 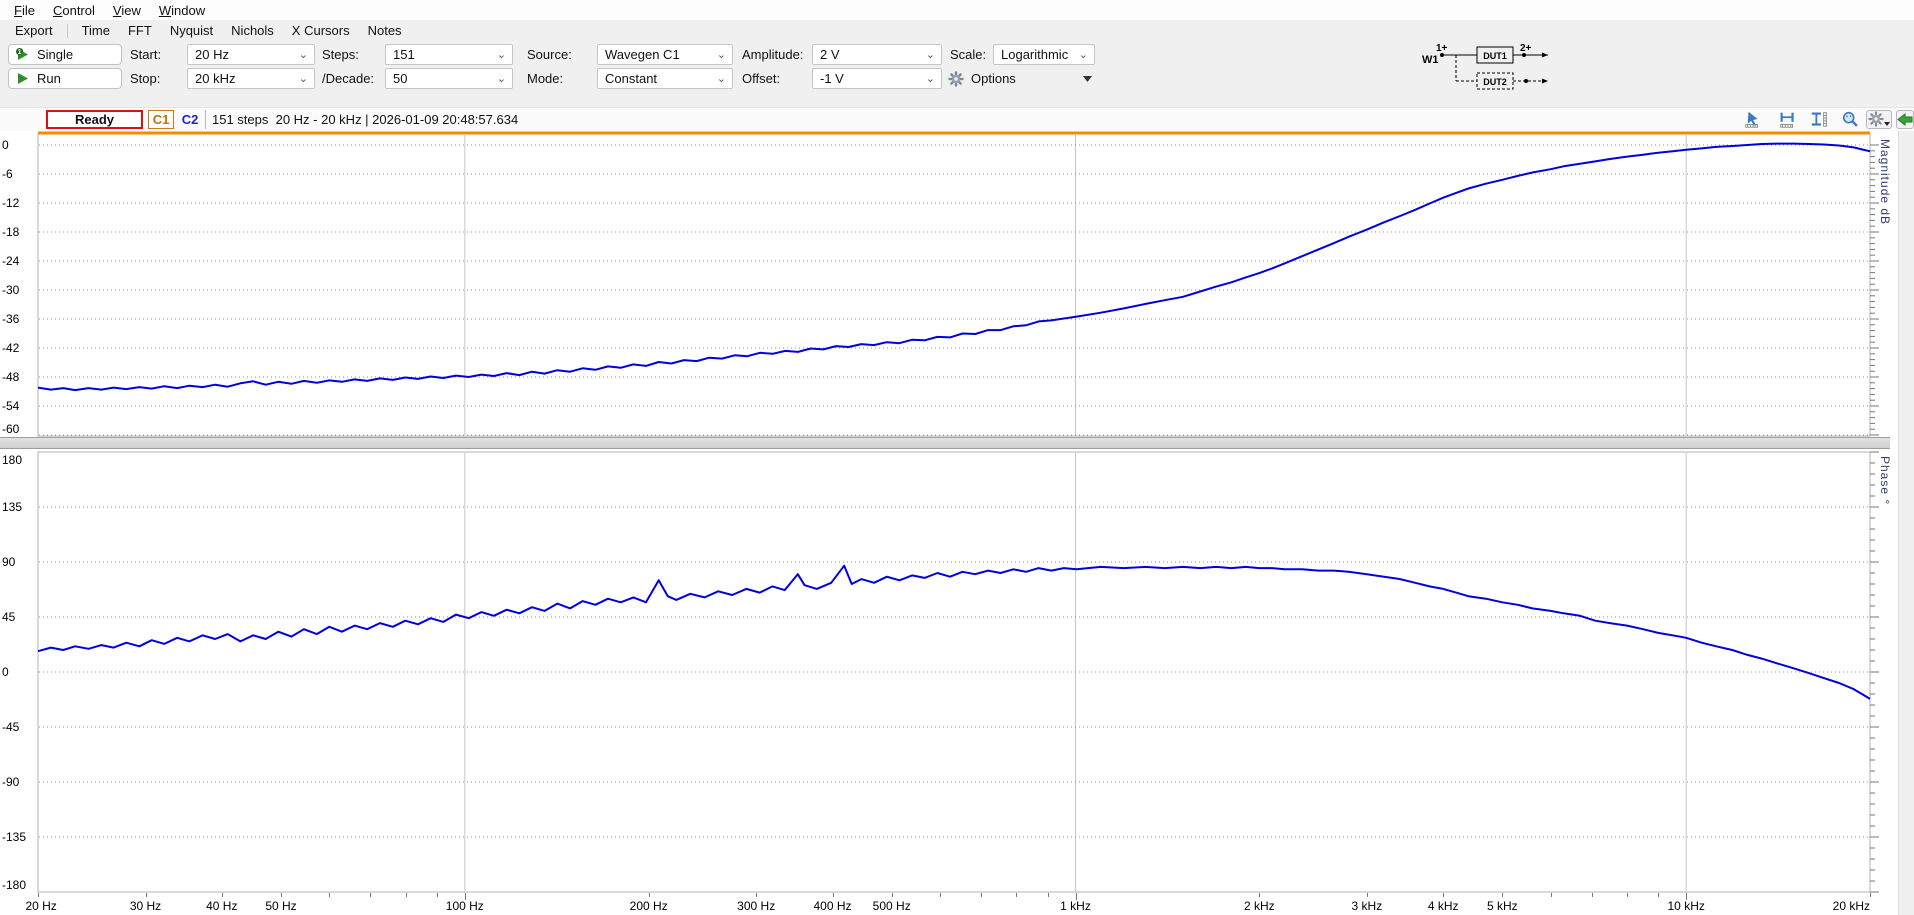 What do you see at coordinates (1820, 119) in the screenshot?
I see `vertical-cursors-tool-icon` at bounding box center [1820, 119].